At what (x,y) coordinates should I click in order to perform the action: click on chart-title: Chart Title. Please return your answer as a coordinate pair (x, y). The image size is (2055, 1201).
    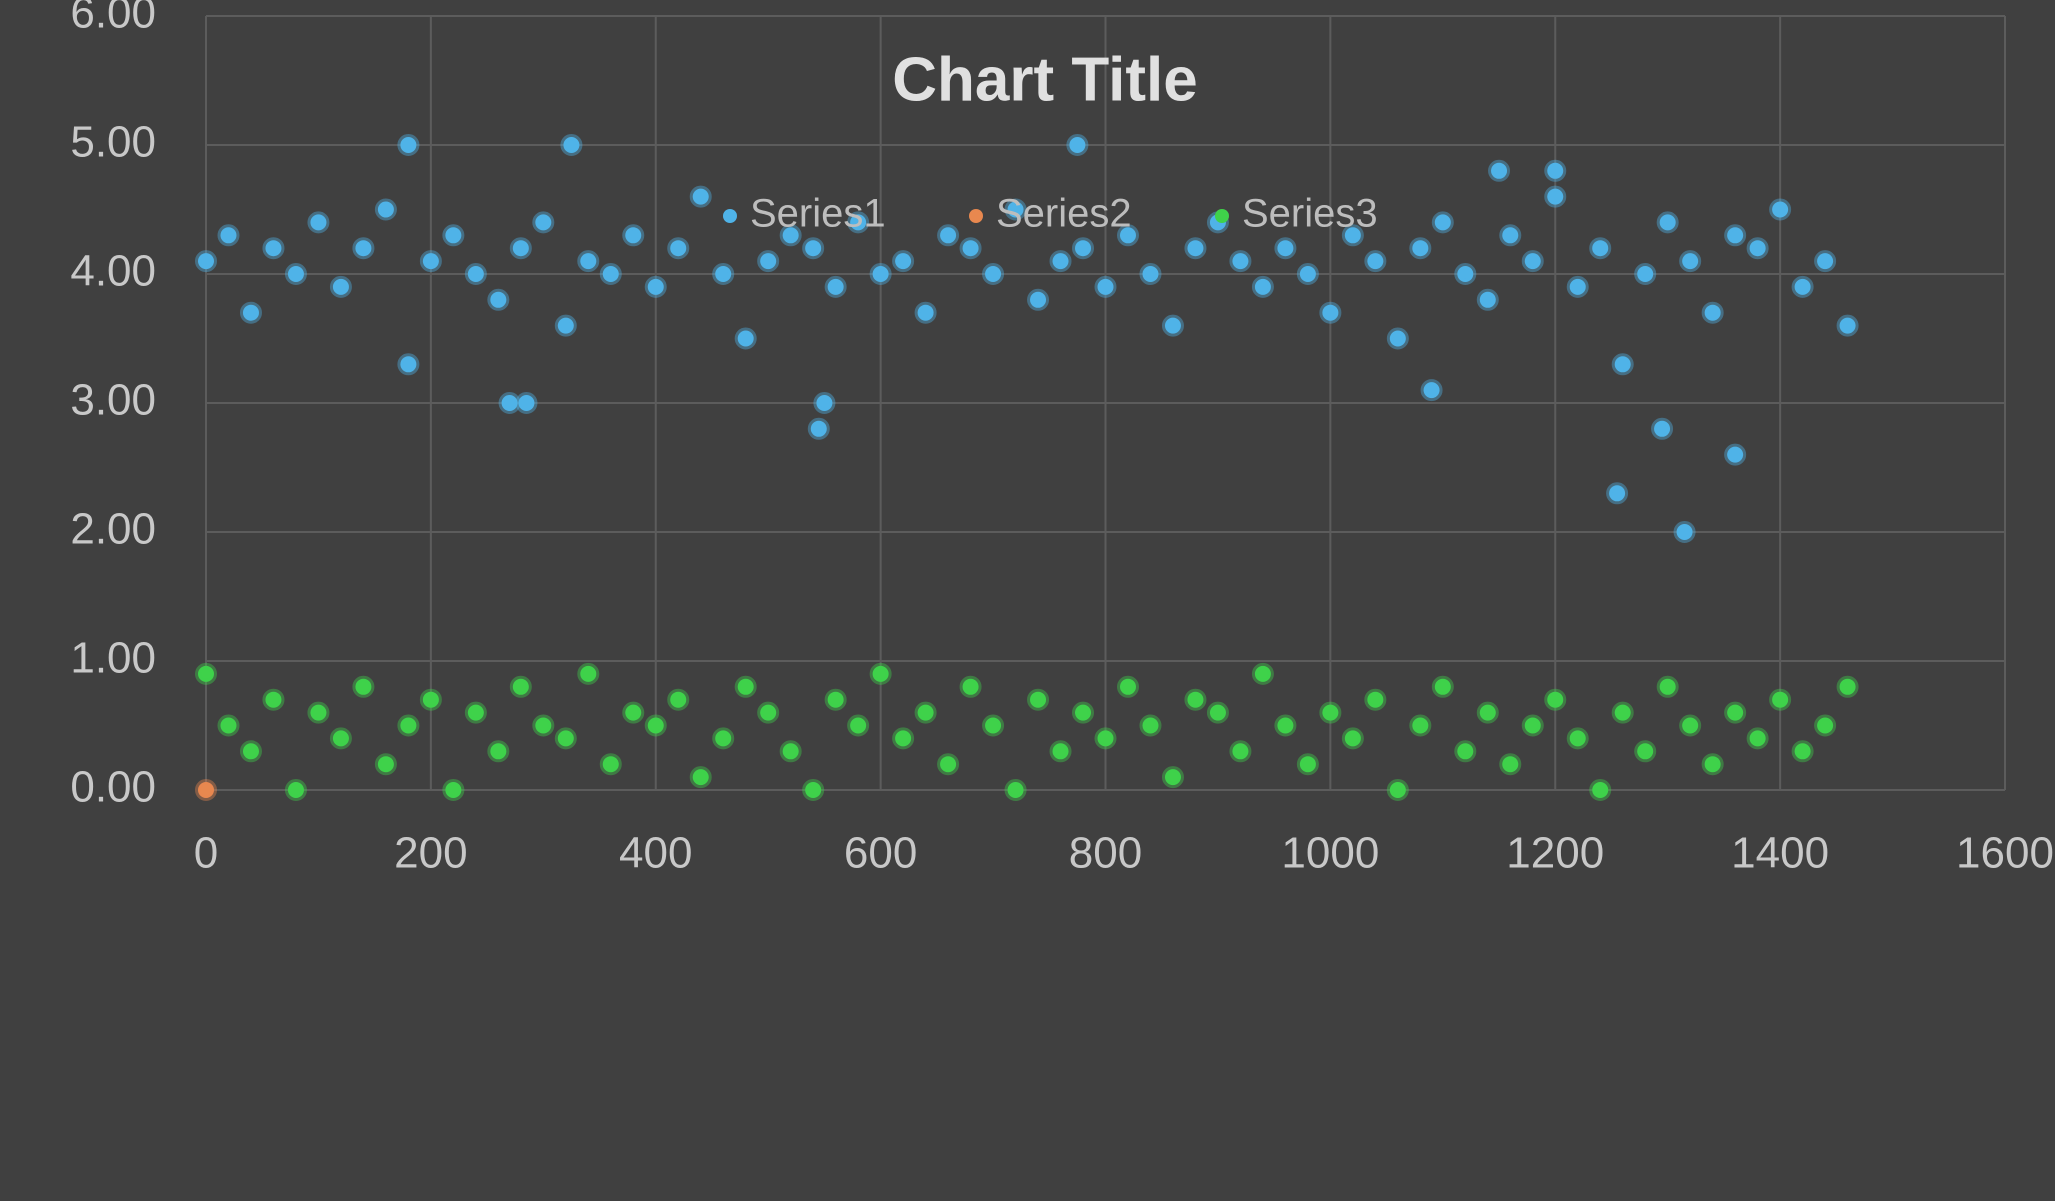
    Looking at the image, I should click on (1044, 79).